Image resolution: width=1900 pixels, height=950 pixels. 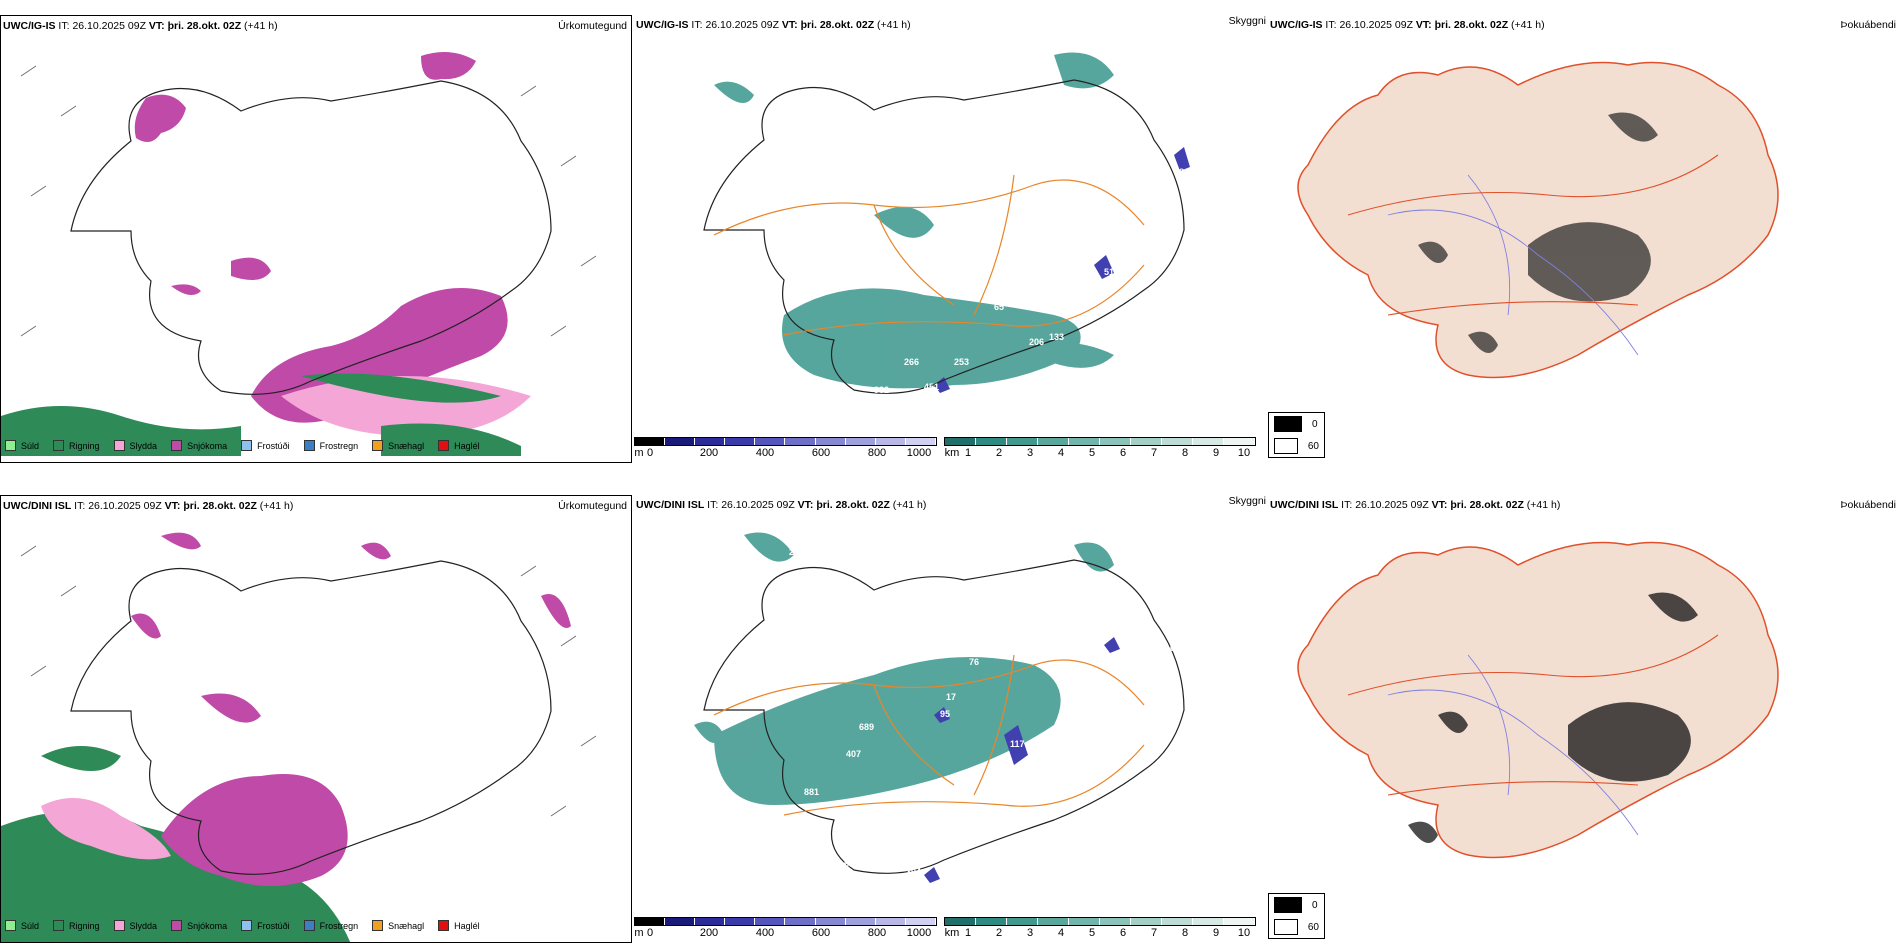 What do you see at coordinates (1216, 933) in the screenshot?
I see `colorbar-tick: 9` at bounding box center [1216, 933].